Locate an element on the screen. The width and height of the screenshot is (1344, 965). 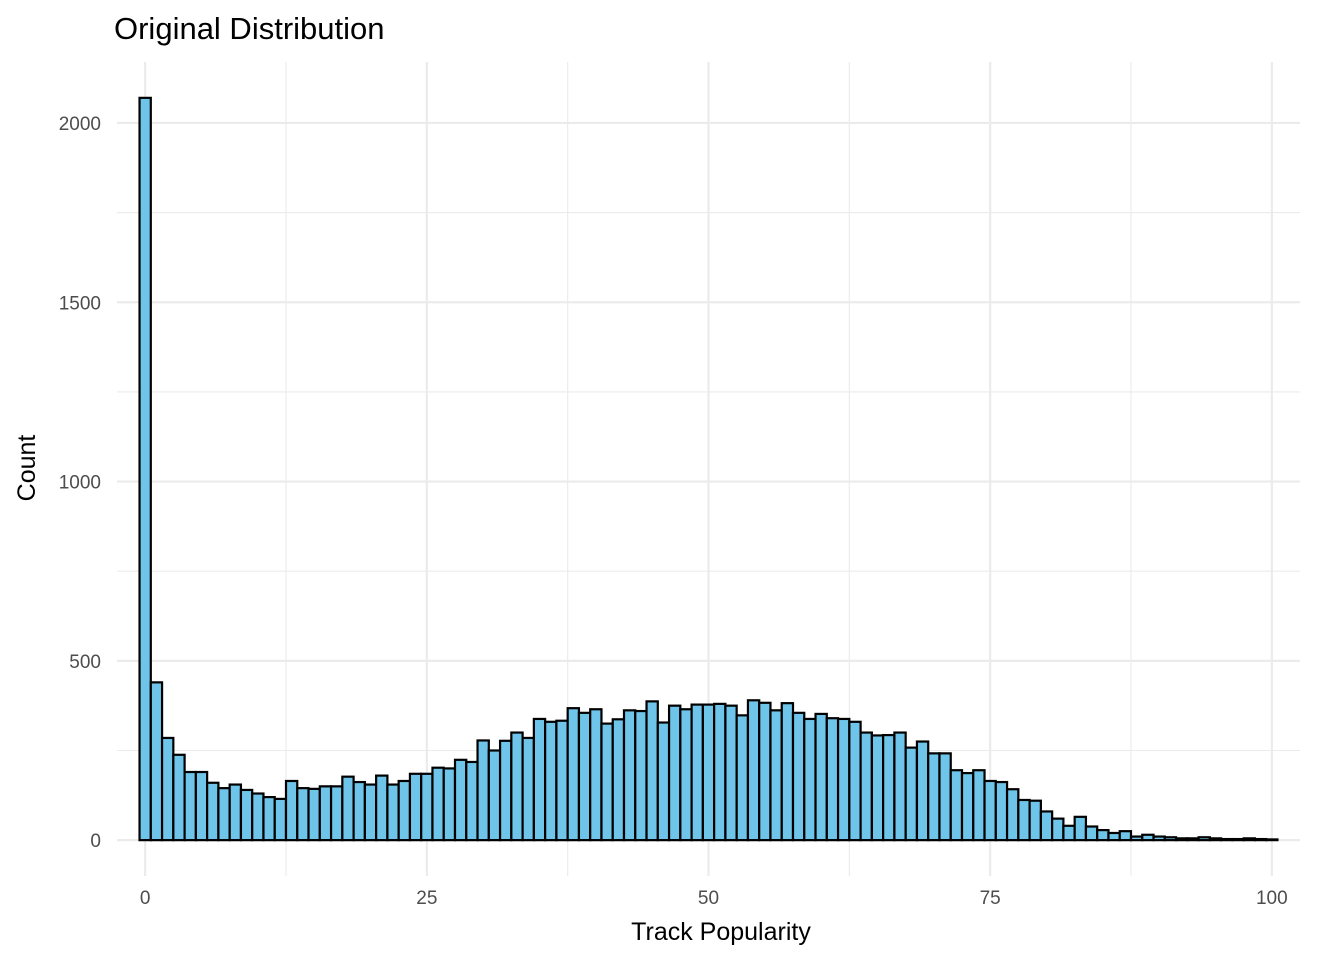
x-tick-label: 75 is located at coordinates (990, 898).